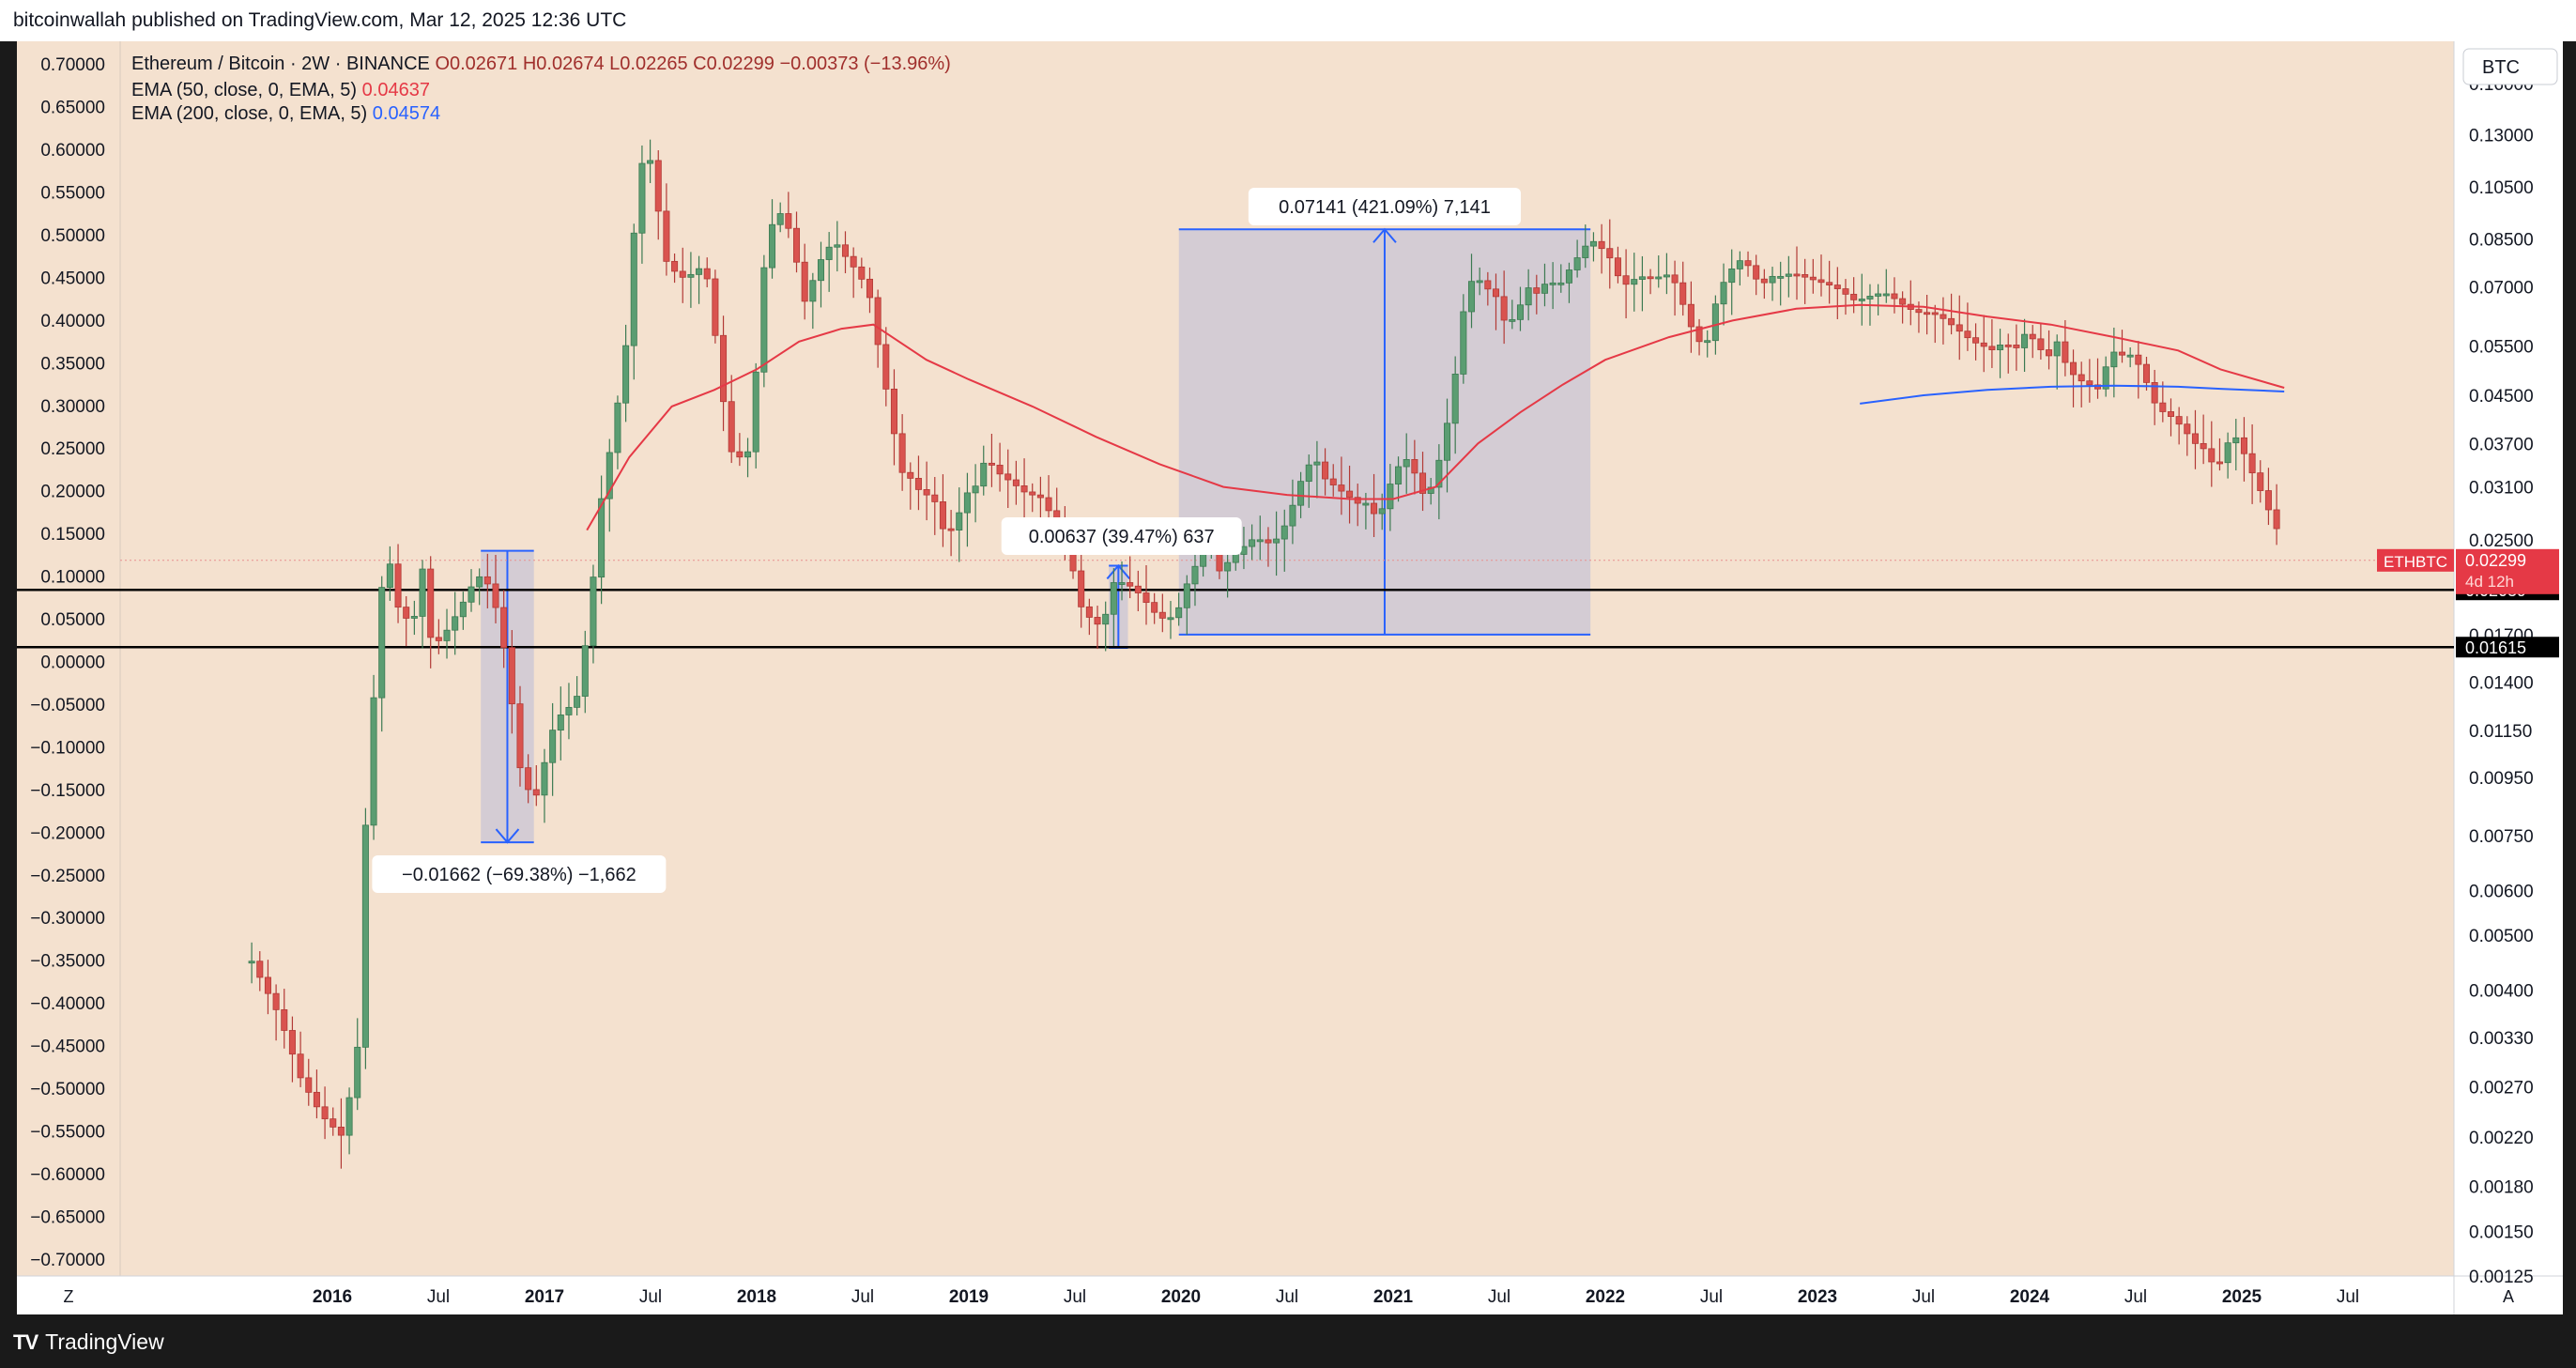 This screenshot has width=2576, height=1368. What do you see at coordinates (2510, 67) in the screenshot?
I see `currency-button: BTC` at bounding box center [2510, 67].